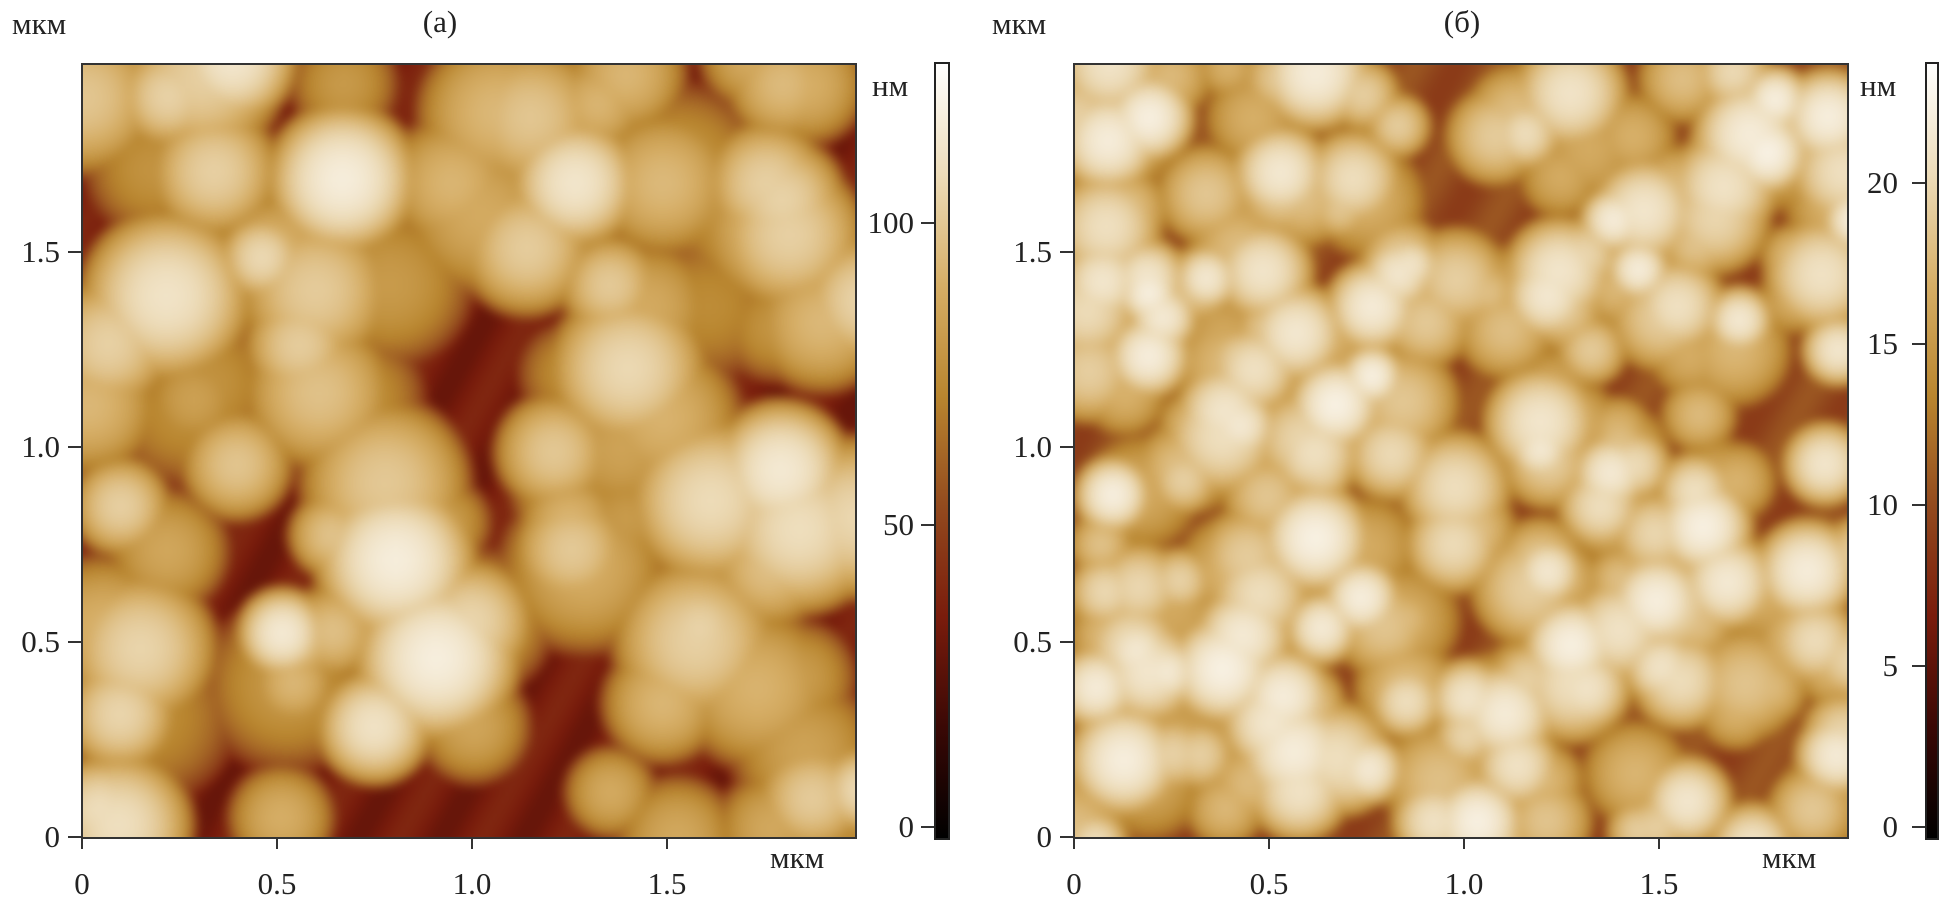  What do you see at coordinates (898, 525) in the screenshot?
I see `colorbar-tick-label: 50` at bounding box center [898, 525].